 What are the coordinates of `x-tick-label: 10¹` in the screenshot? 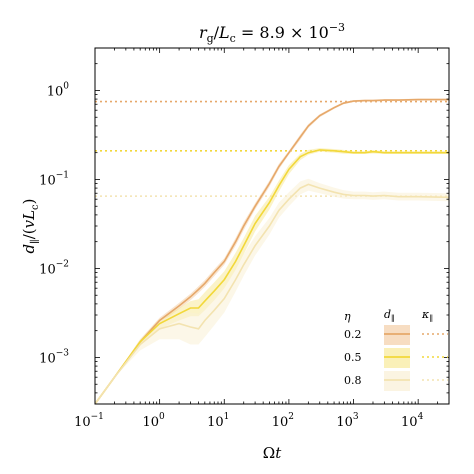 It's located at (218, 421).